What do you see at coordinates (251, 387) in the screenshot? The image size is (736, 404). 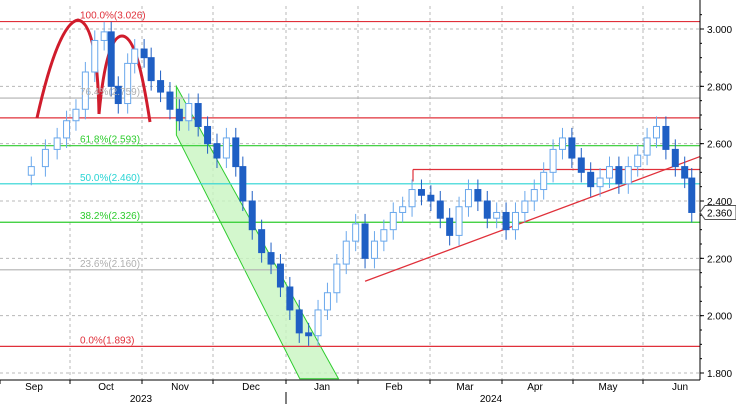 I see `x-month-label: Dec` at bounding box center [251, 387].